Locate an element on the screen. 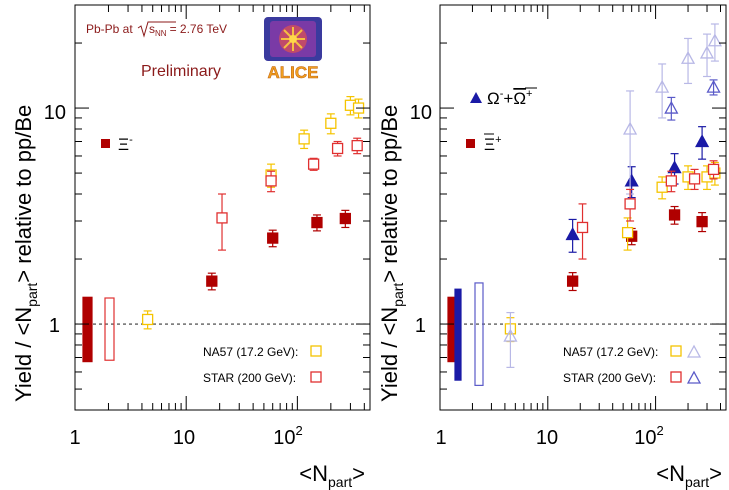 This screenshot has width=729, height=490. left-ytick-10: 10 is located at coordinates (55, 113).